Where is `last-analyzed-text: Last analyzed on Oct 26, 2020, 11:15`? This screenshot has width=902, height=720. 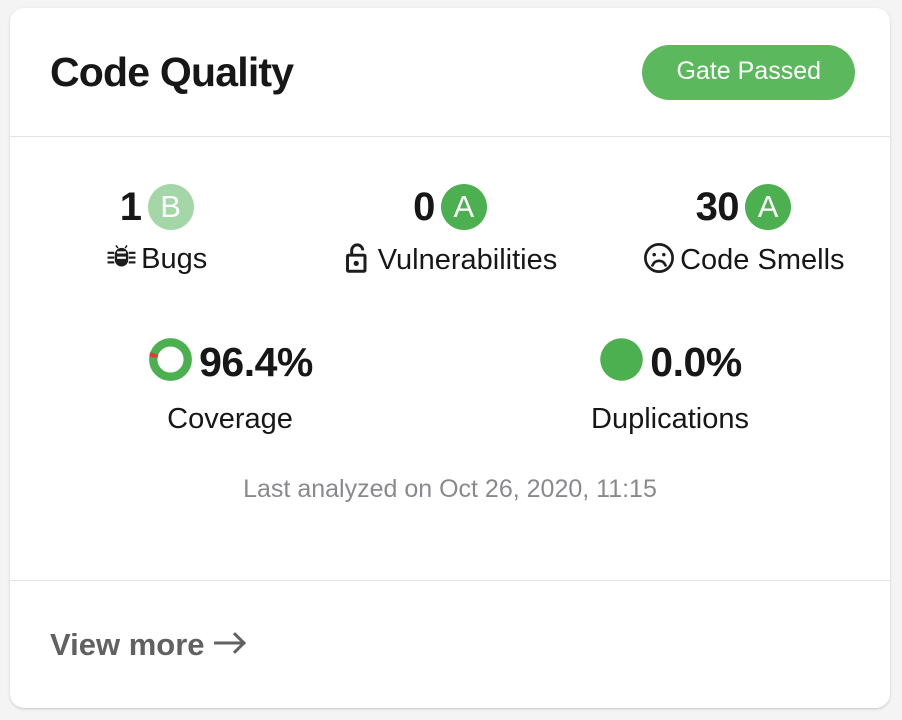
last-analyzed-text: Last analyzed on Oct 26, 2020, 11:15 is located at coordinates (450, 489).